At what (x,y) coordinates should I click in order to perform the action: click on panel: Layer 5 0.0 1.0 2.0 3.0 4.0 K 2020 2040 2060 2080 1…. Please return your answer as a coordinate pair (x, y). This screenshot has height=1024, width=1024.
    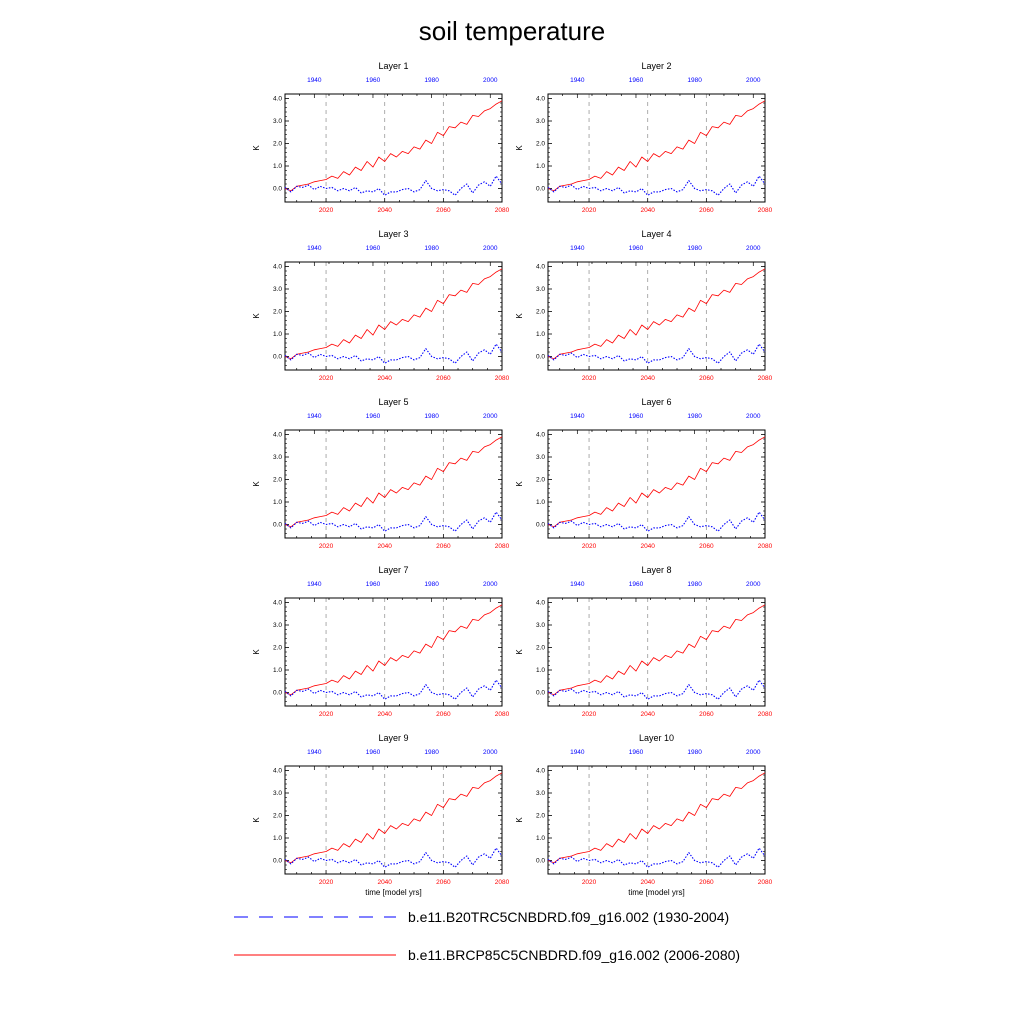
    Looking at the image, I should click on (381, 473).